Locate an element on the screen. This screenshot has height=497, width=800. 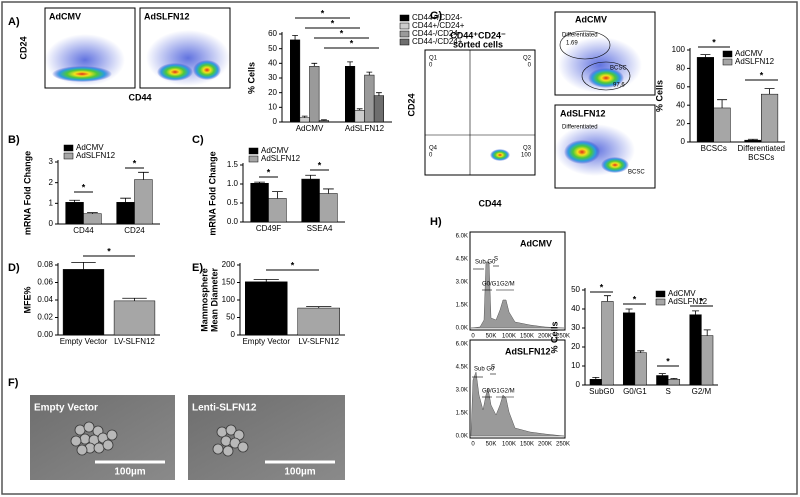
micrograph is located at coordinates (266, 437).